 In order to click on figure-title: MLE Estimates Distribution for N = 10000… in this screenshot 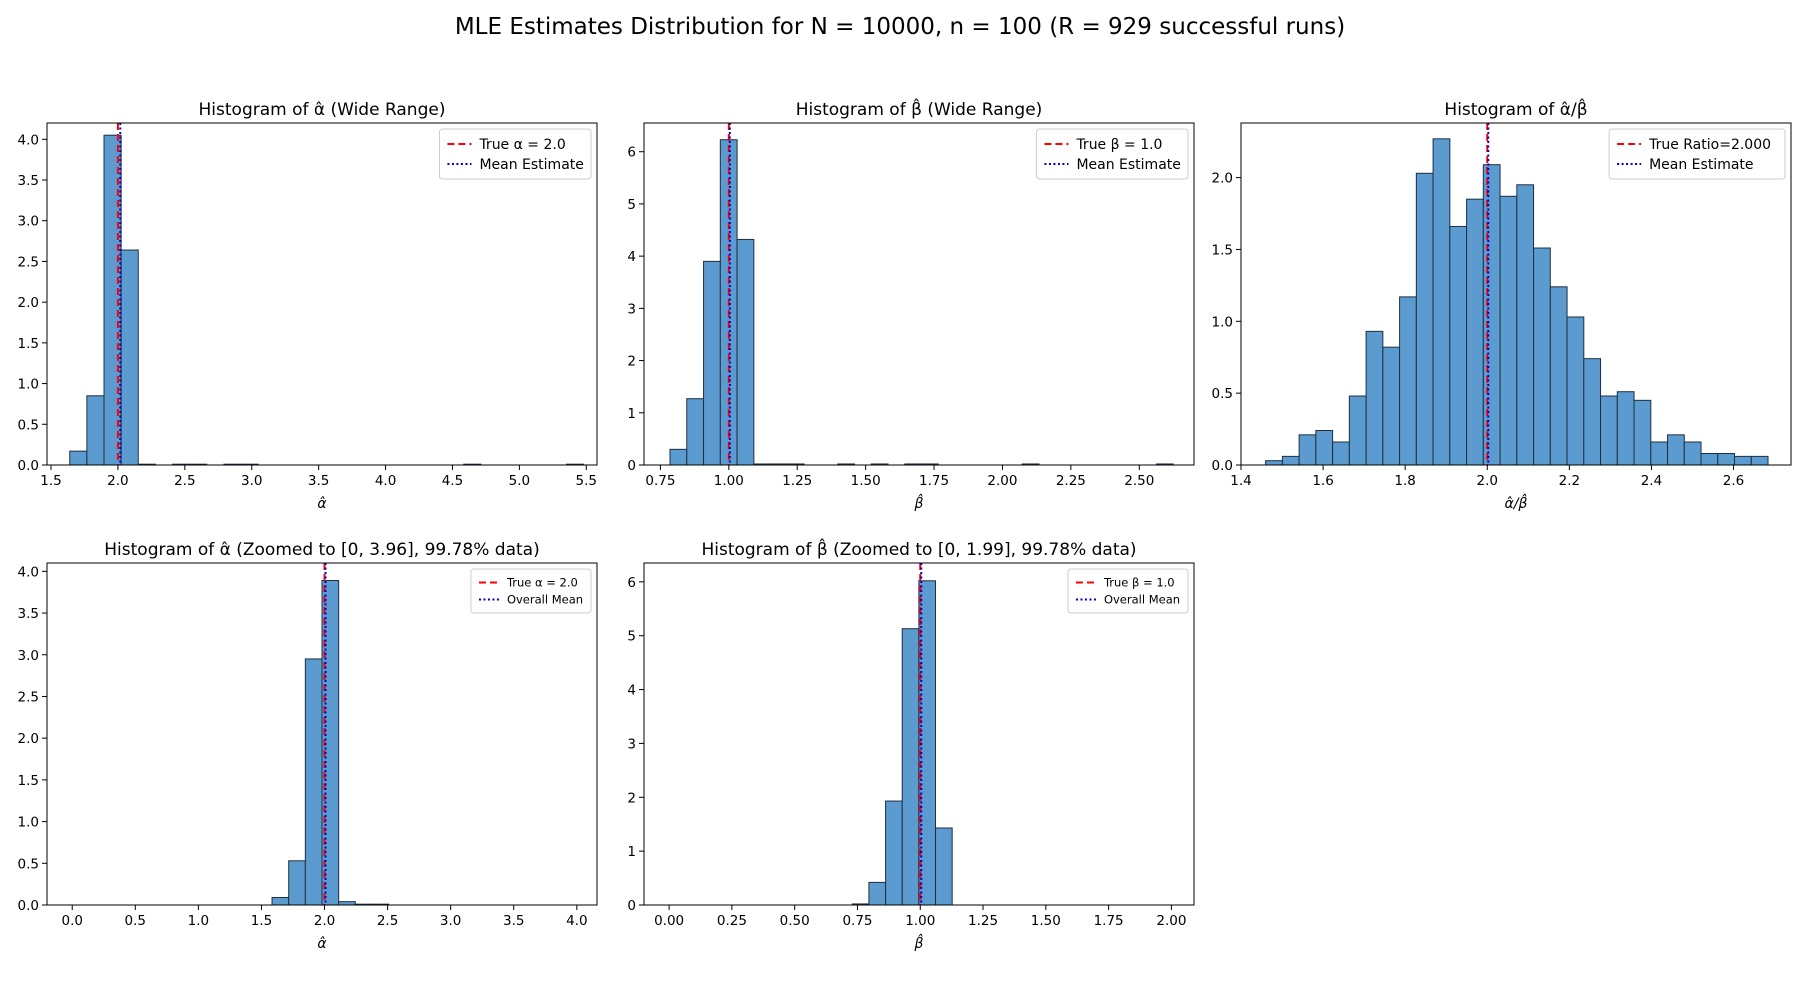, I will do `click(900, 27)`.